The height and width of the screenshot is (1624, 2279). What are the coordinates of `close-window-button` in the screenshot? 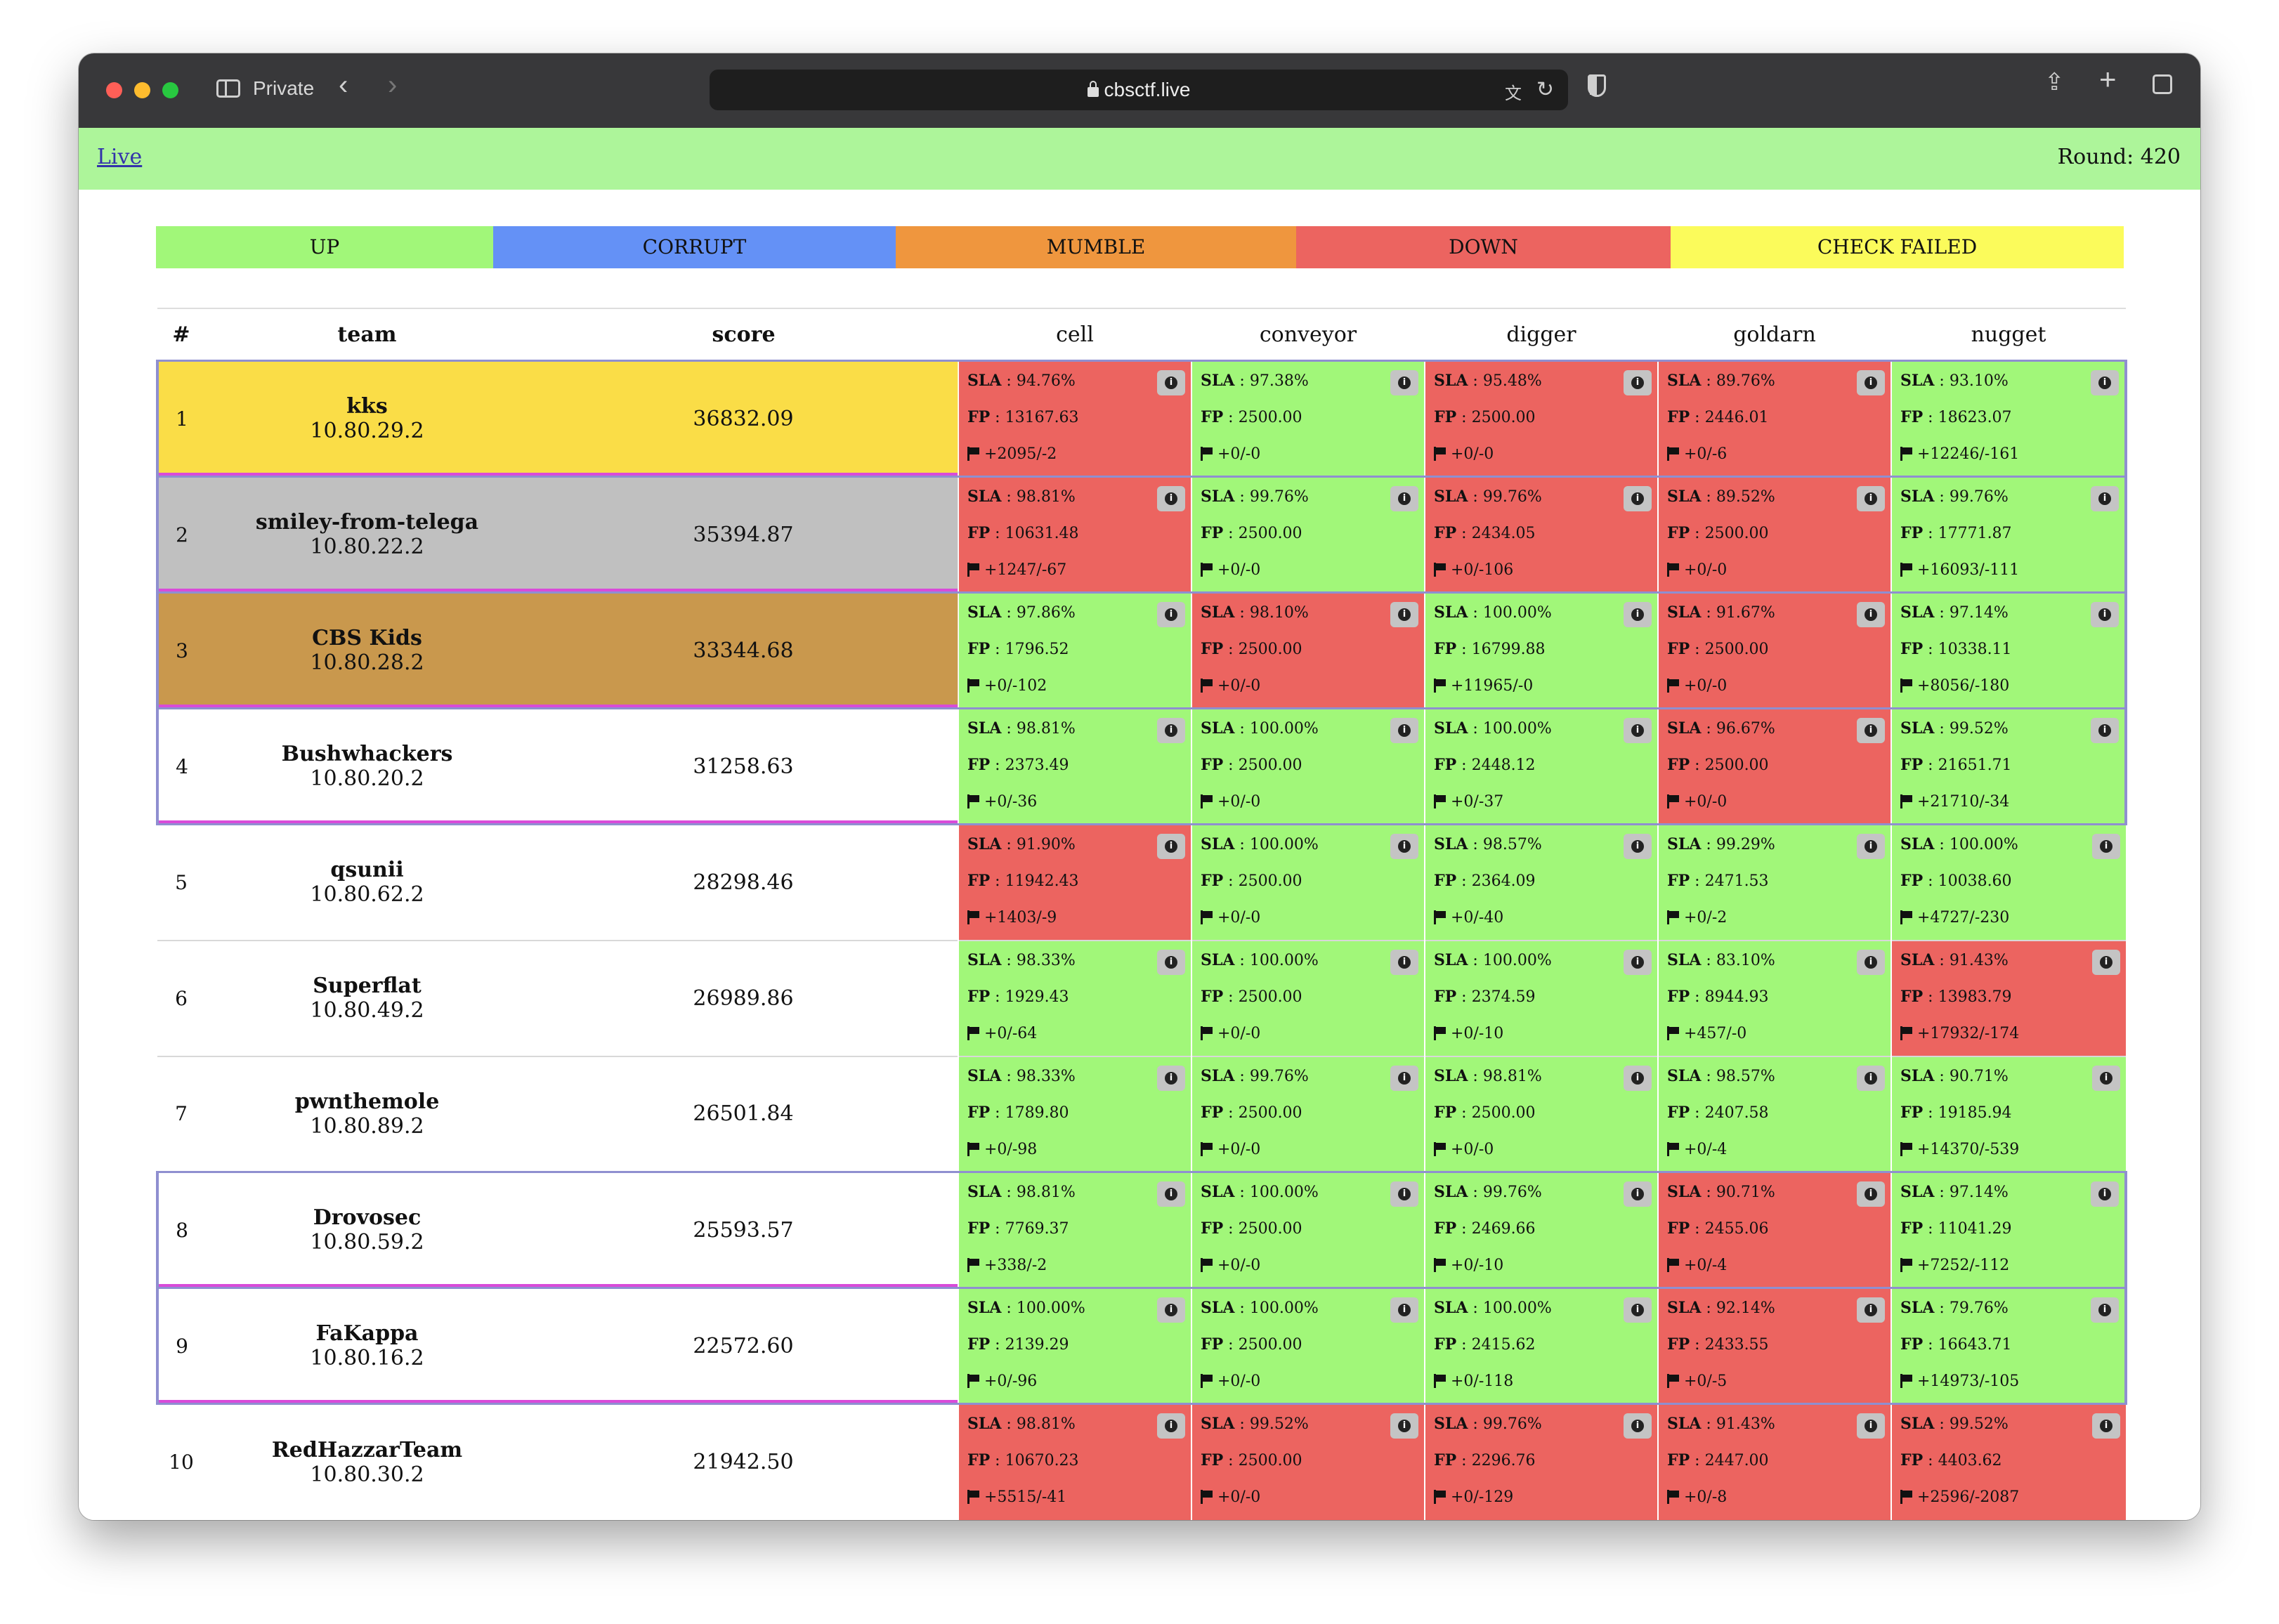 It's located at (114, 90).